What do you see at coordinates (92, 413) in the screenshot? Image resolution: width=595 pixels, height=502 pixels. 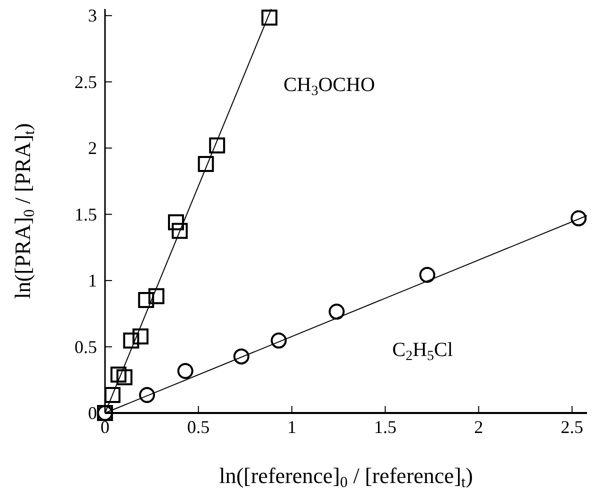 I see `y-tick-label: 0` at bounding box center [92, 413].